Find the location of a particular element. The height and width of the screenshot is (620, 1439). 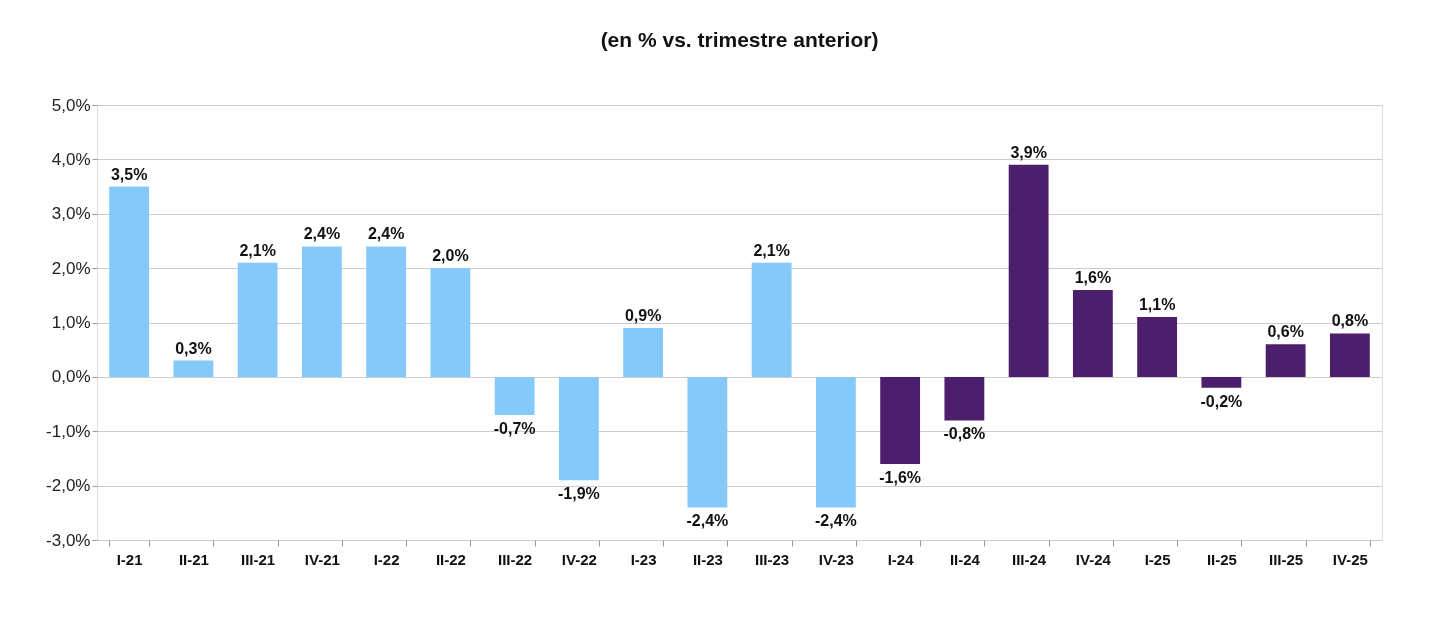

x-tick-label: IV-21 is located at coordinates (322, 559).